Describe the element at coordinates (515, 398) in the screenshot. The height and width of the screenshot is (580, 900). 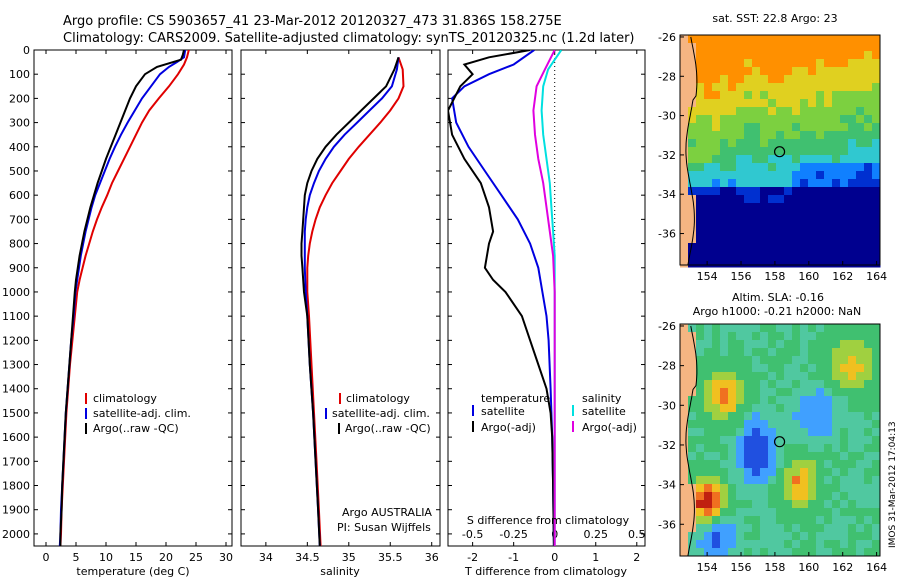
I see `legend-temperature-heading: temperature` at that location.